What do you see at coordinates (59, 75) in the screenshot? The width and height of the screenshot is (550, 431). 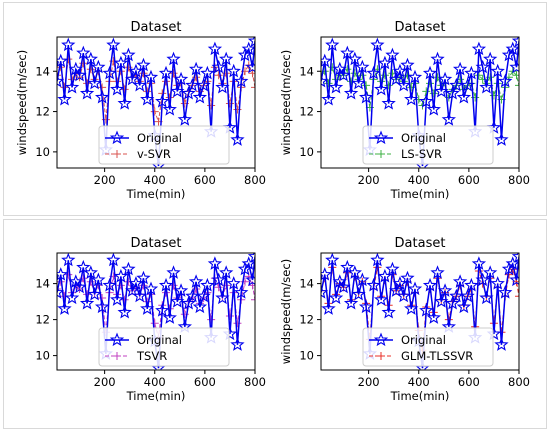 I see `marker-v-SVR` at bounding box center [59, 75].